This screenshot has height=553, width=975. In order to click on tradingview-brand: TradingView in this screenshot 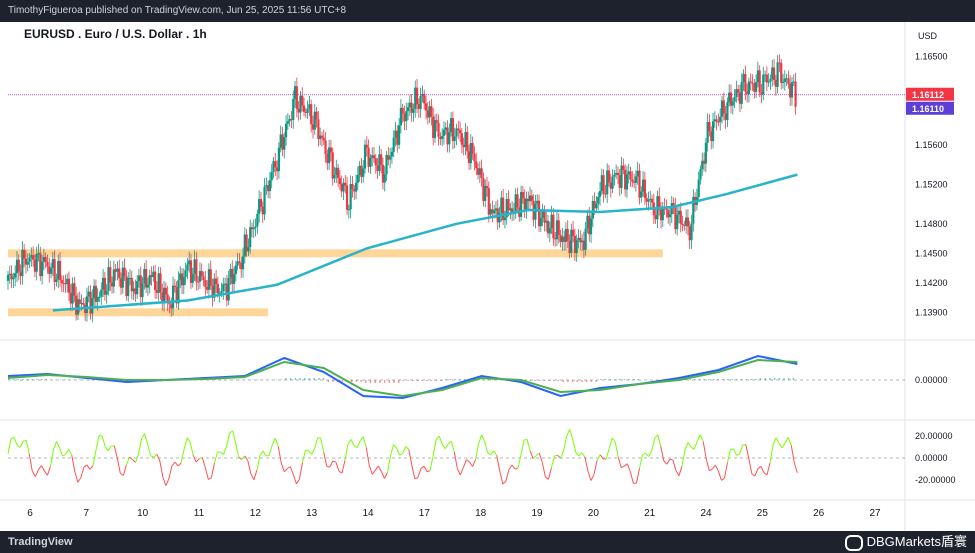, I will do `click(40, 542)`.